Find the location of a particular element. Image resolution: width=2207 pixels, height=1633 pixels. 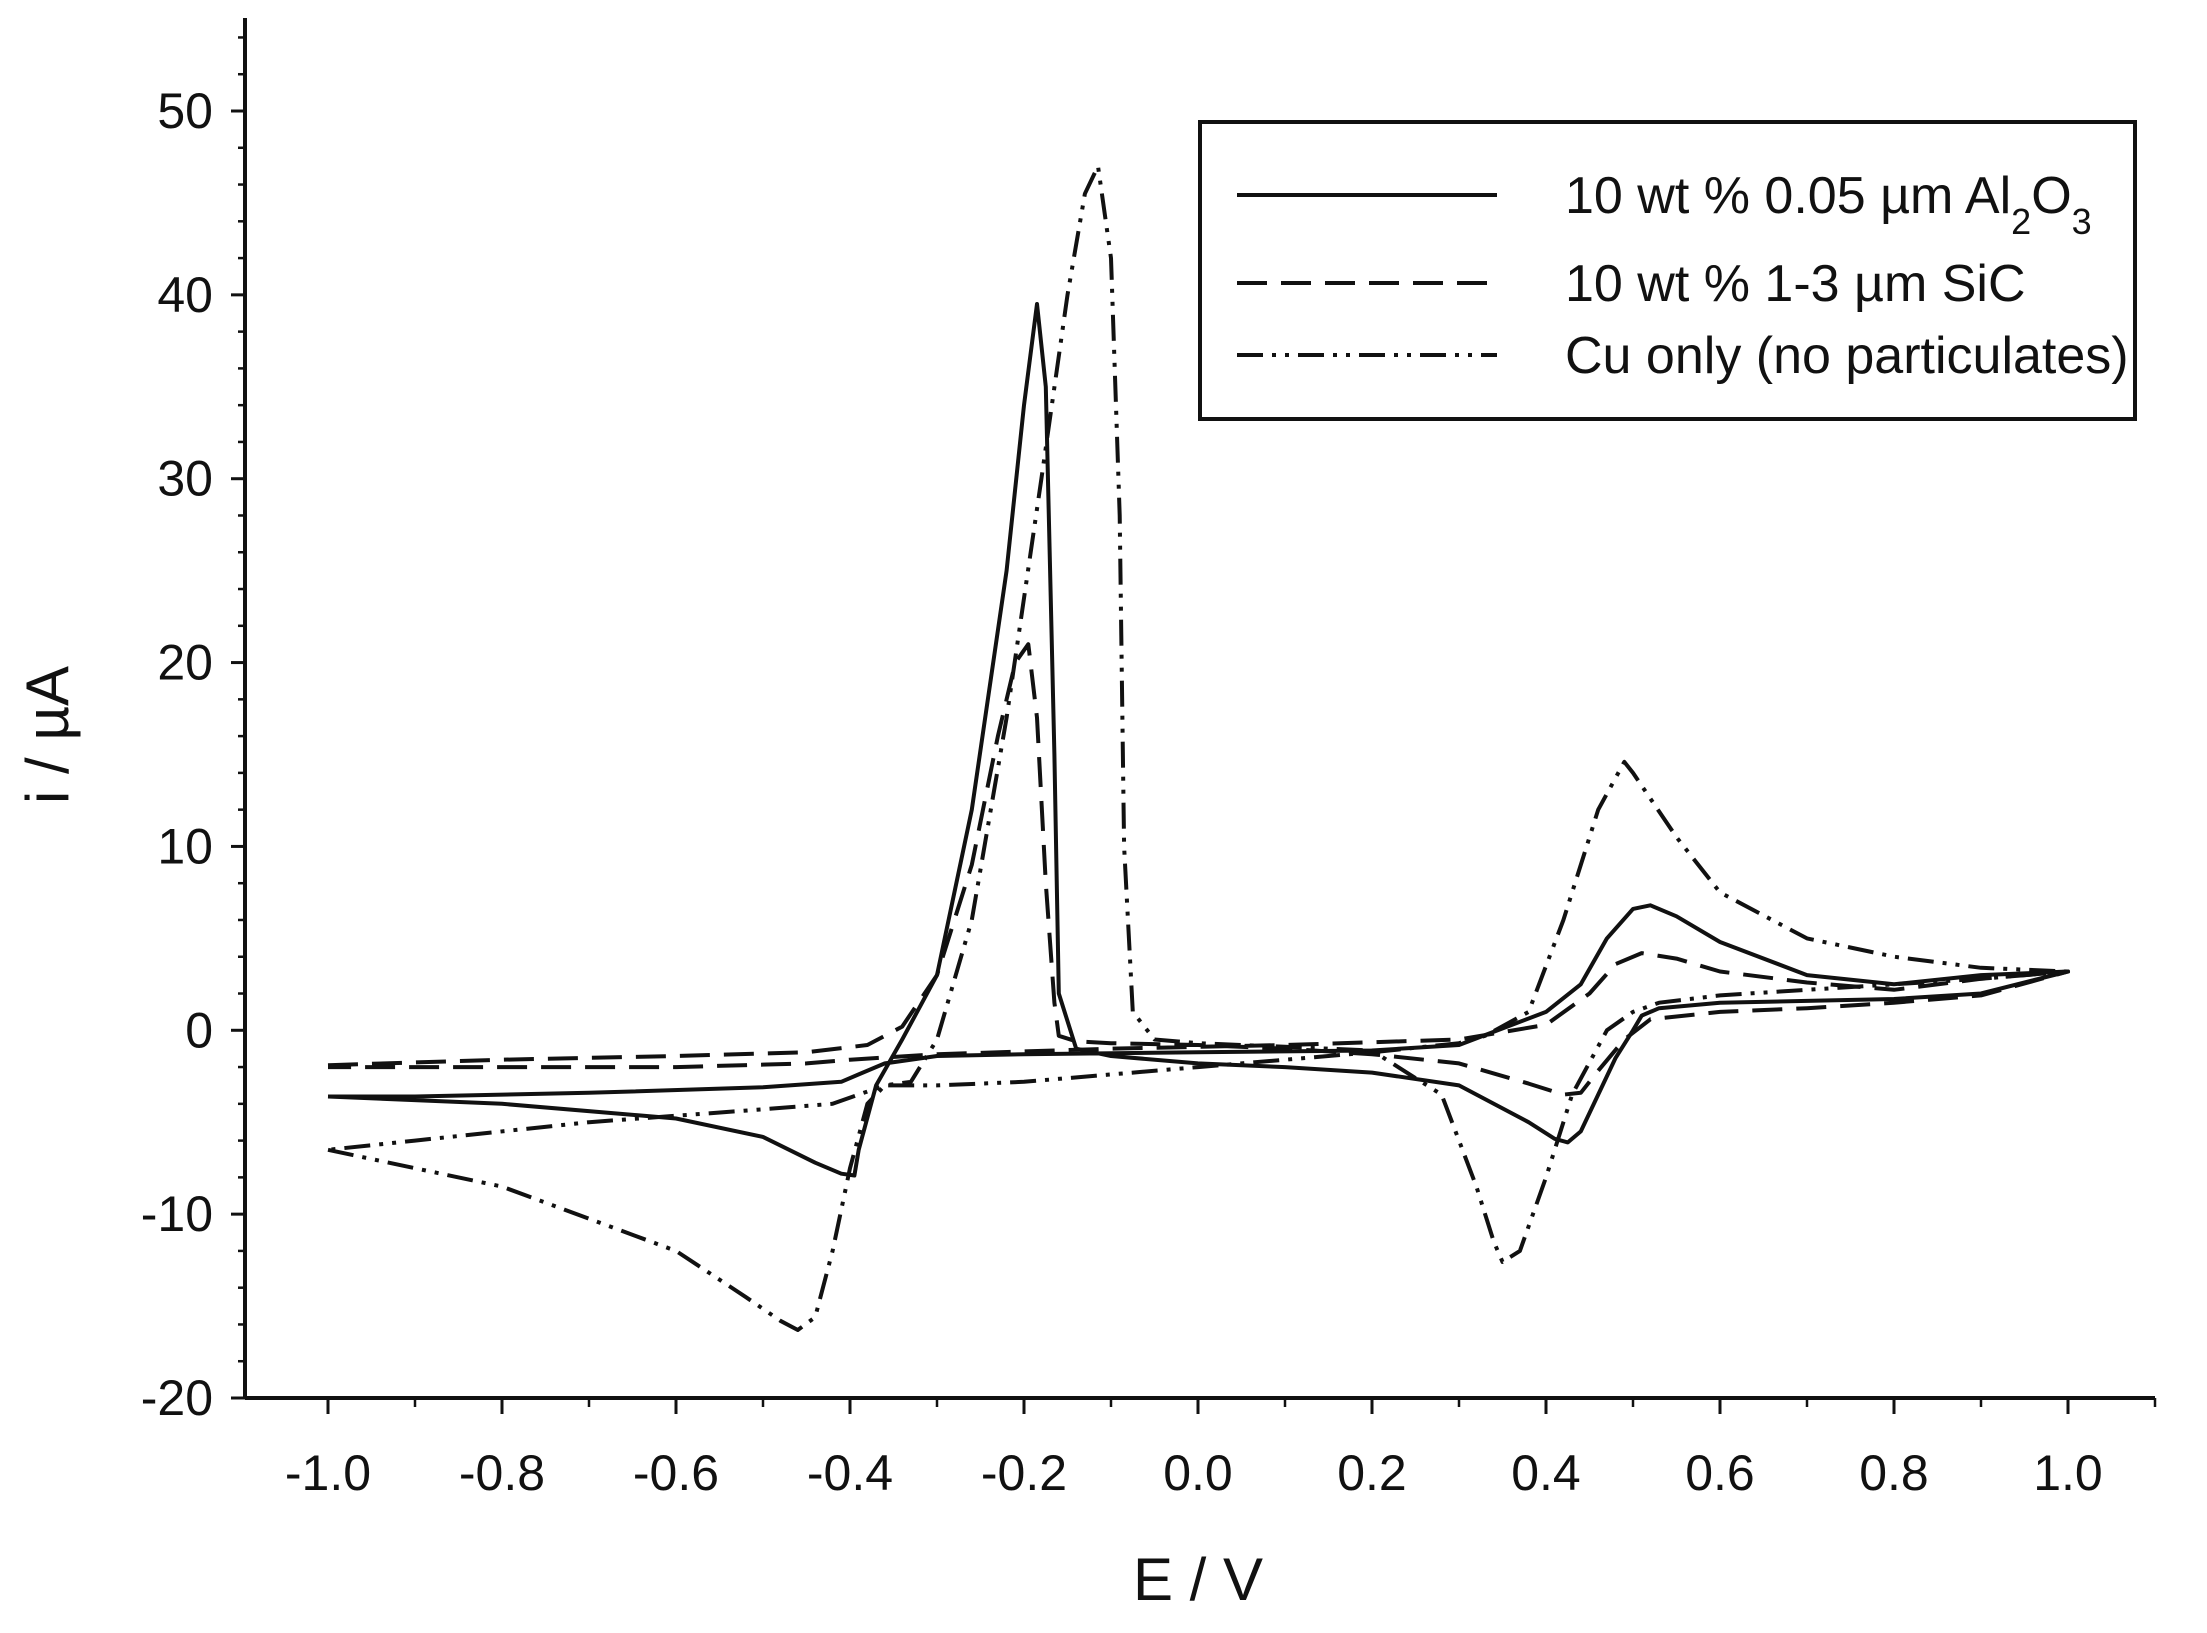

y-tick-label: 30 is located at coordinates (185, 479).